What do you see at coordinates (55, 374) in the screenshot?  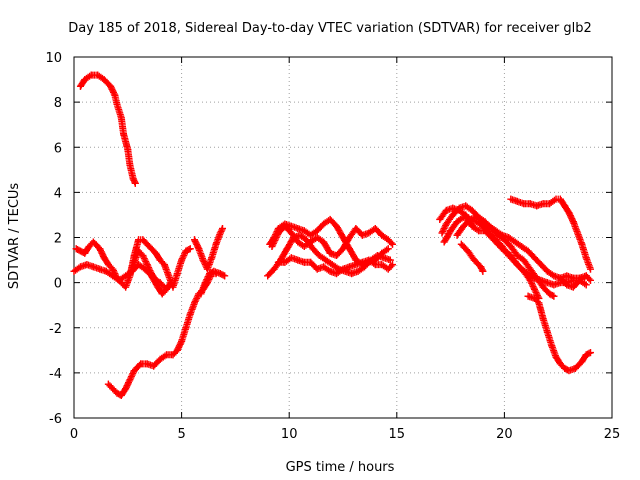 I see `y-tick-label: -4` at bounding box center [55, 374].